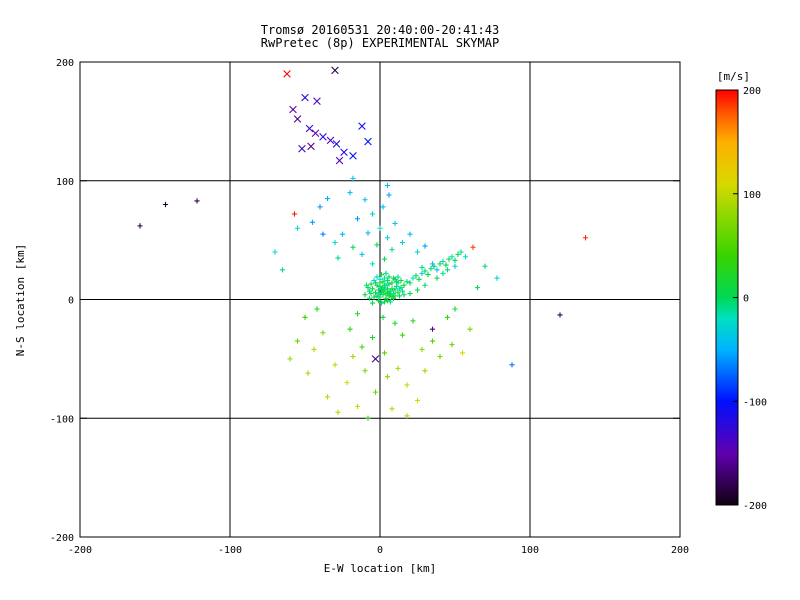 The width and height of the screenshot is (800, 600). Describe the element at coordinates (755, 506) in the screenshot. I see `colorbar-tick-label: -200` at that location.